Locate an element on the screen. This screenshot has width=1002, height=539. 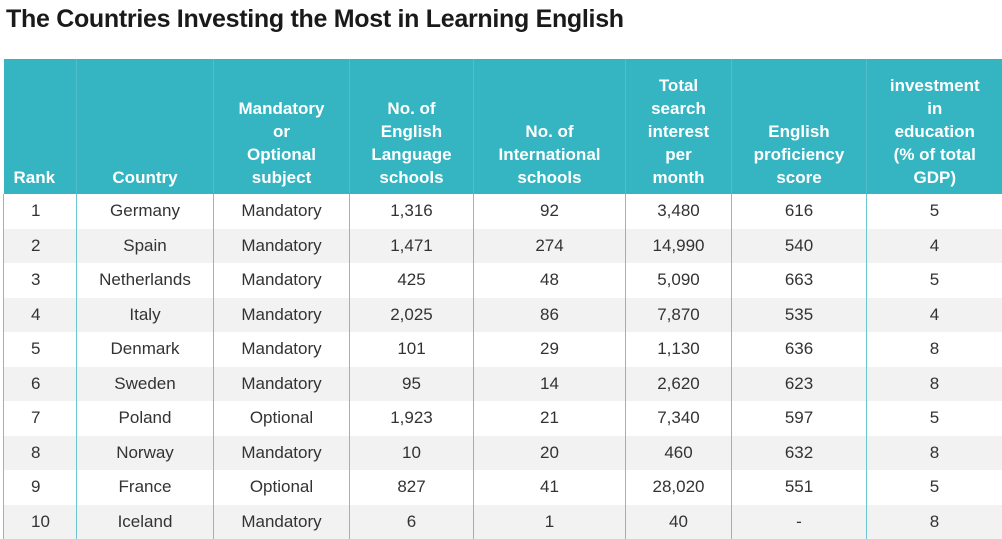
cell-search-interest: 460 is located at coordinates (678, 452).